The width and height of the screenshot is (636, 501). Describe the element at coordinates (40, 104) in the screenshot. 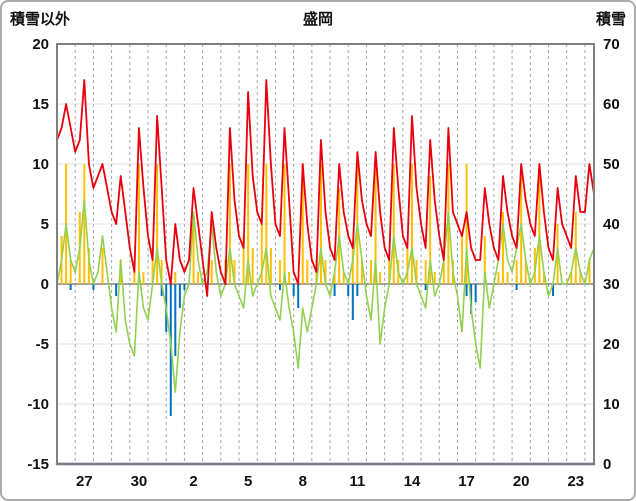

I see `svg-text: 15` at that location.